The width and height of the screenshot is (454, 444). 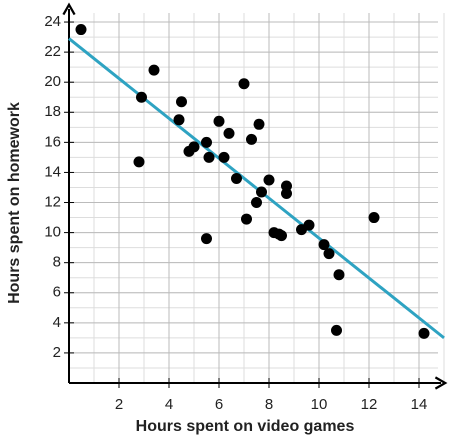 I want to click on y-tick-label: 10, so click(x=52, y=232).